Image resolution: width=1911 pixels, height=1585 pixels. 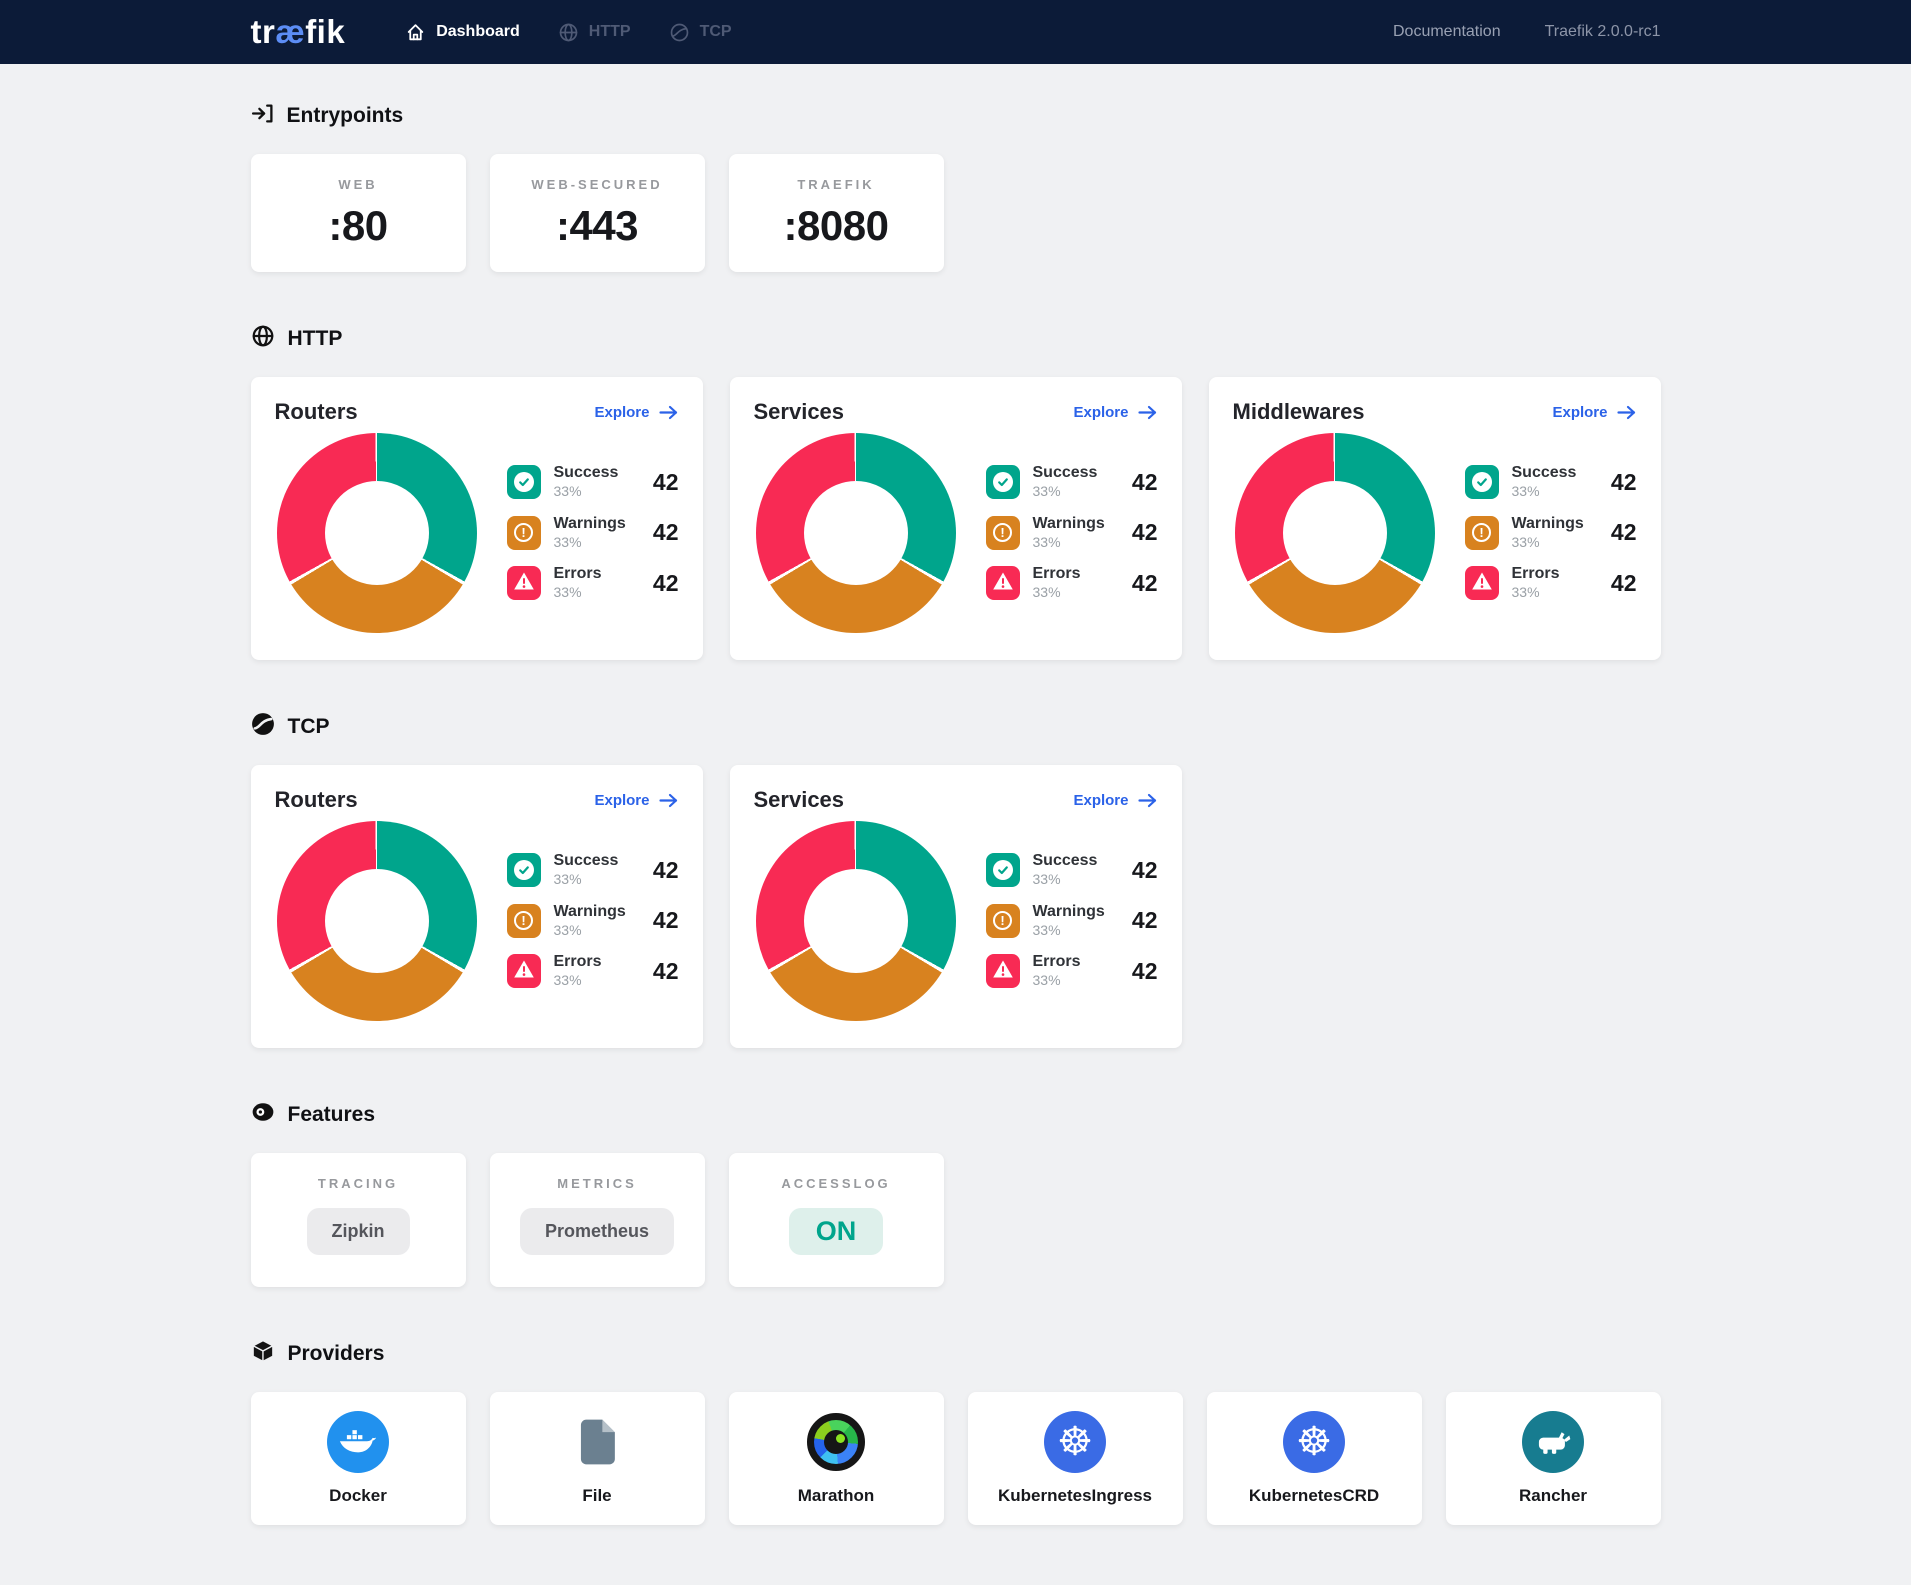 What do you see at coordinates (331, 1114) in the screenshot?
I see `section-title-features: Features` at bounding box center [331, 1114].